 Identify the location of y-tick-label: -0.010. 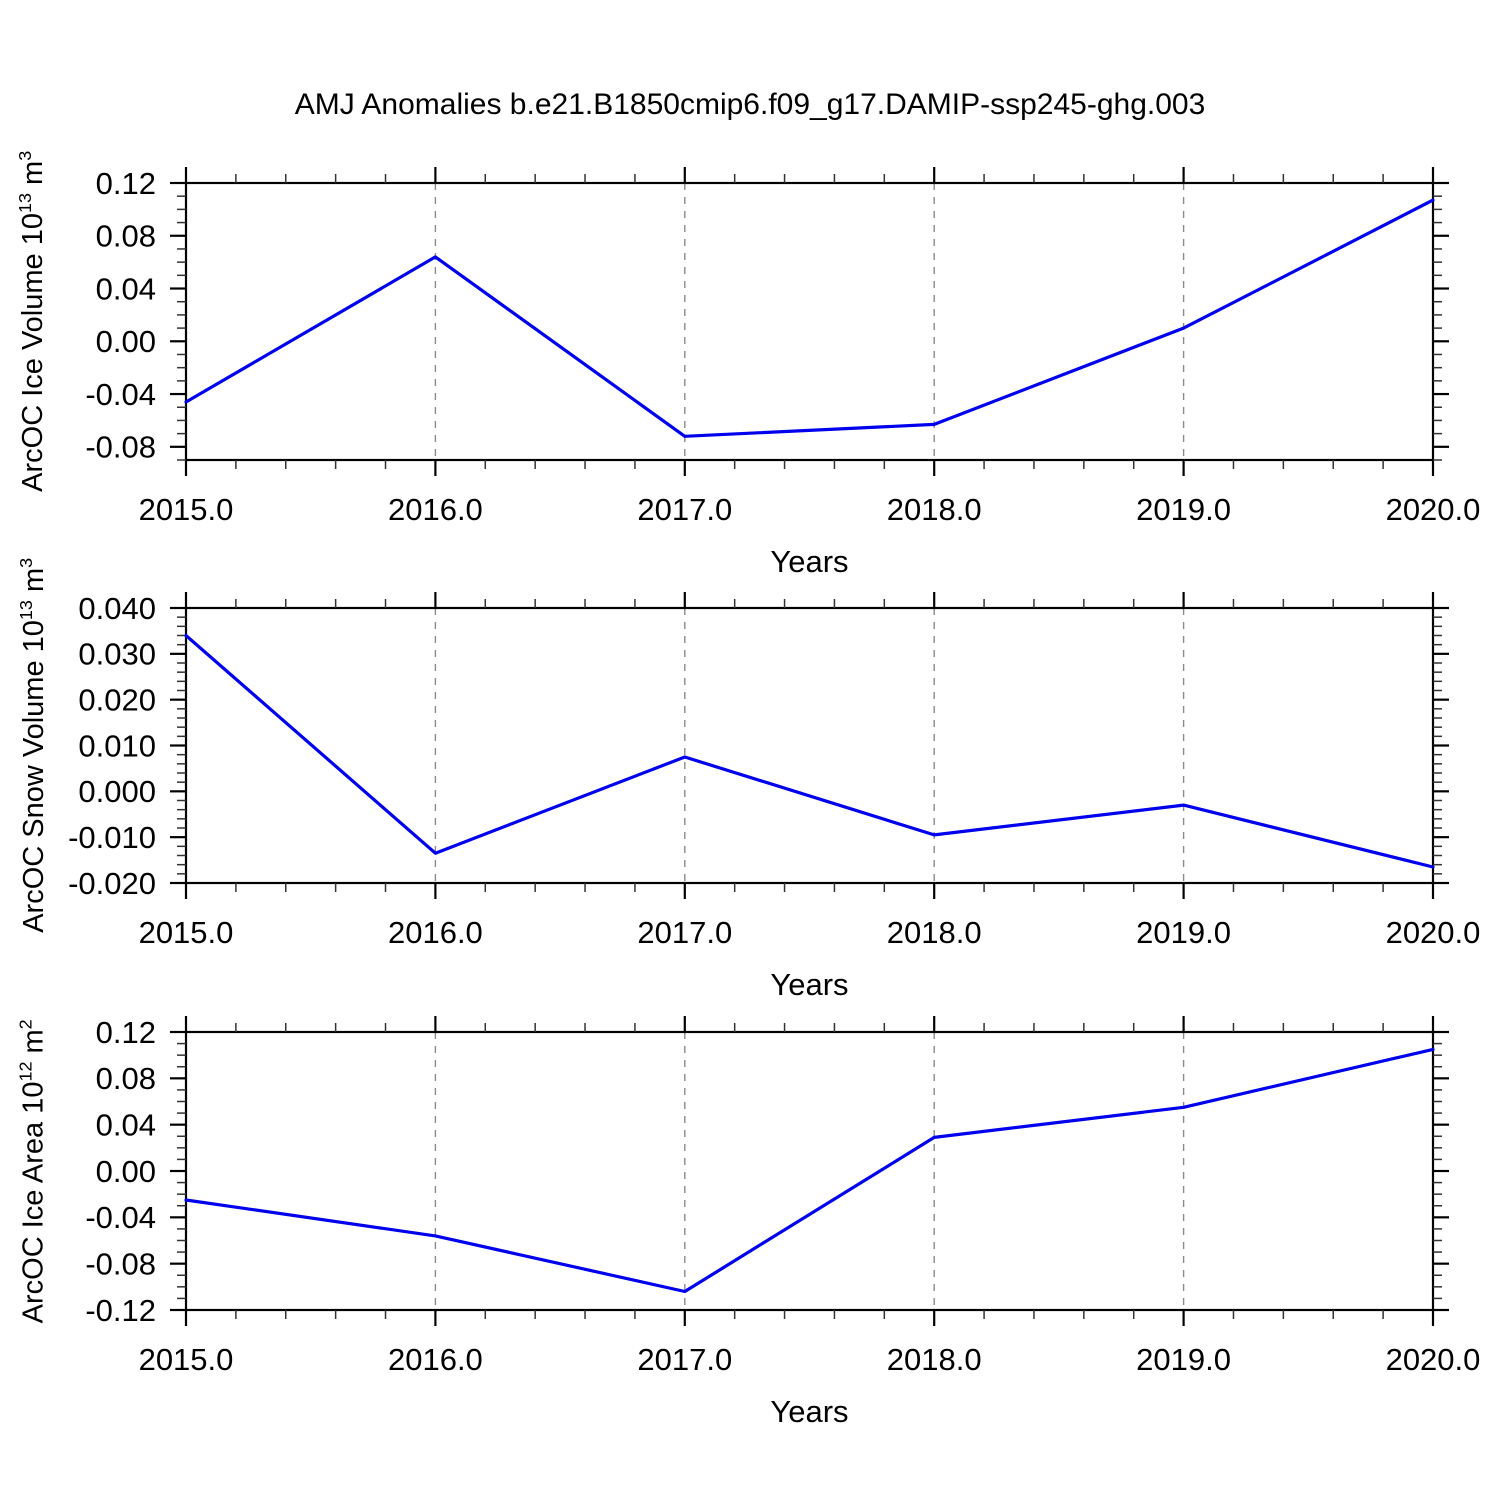
(112, 837).